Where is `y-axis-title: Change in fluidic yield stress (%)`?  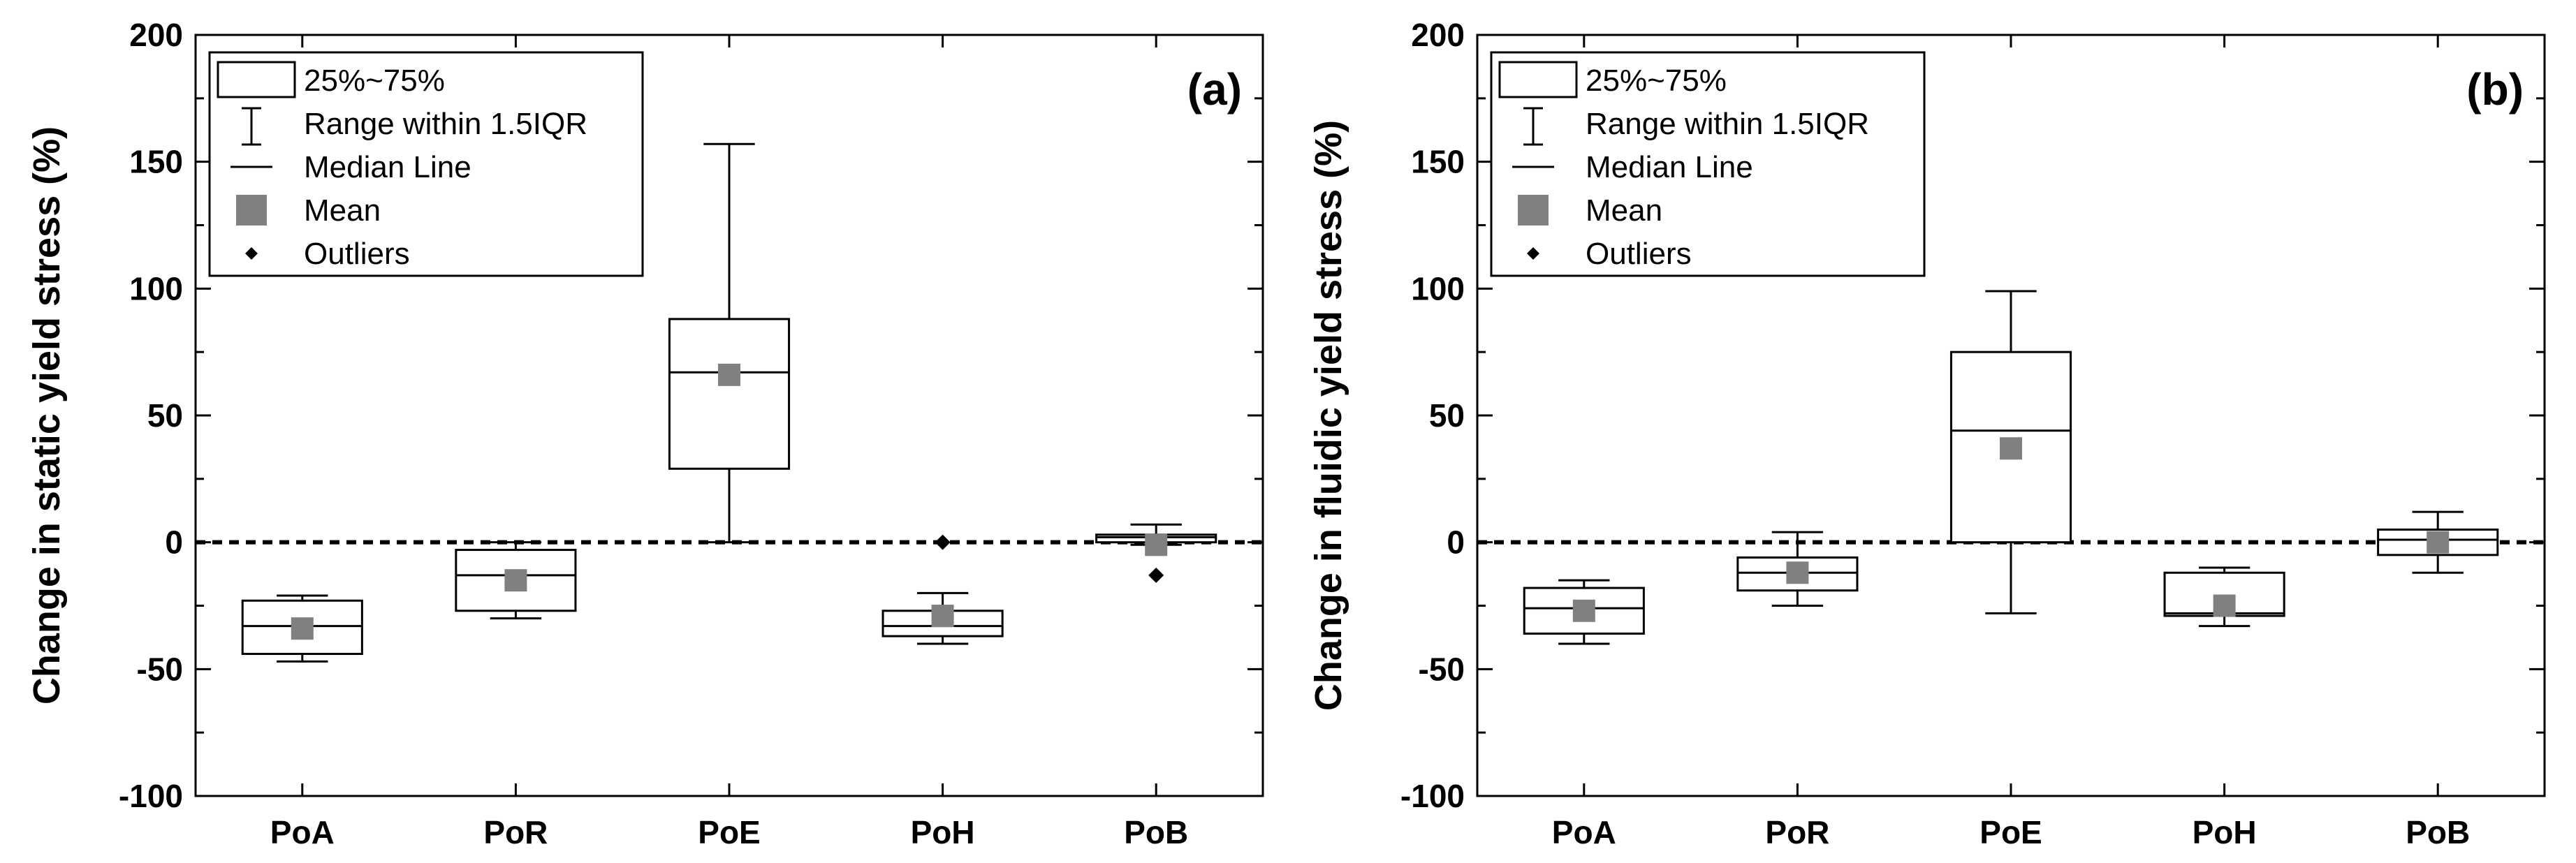
y-axis-title: Change in fluidic yield stress (%) is located at coordinates (1328, 415).